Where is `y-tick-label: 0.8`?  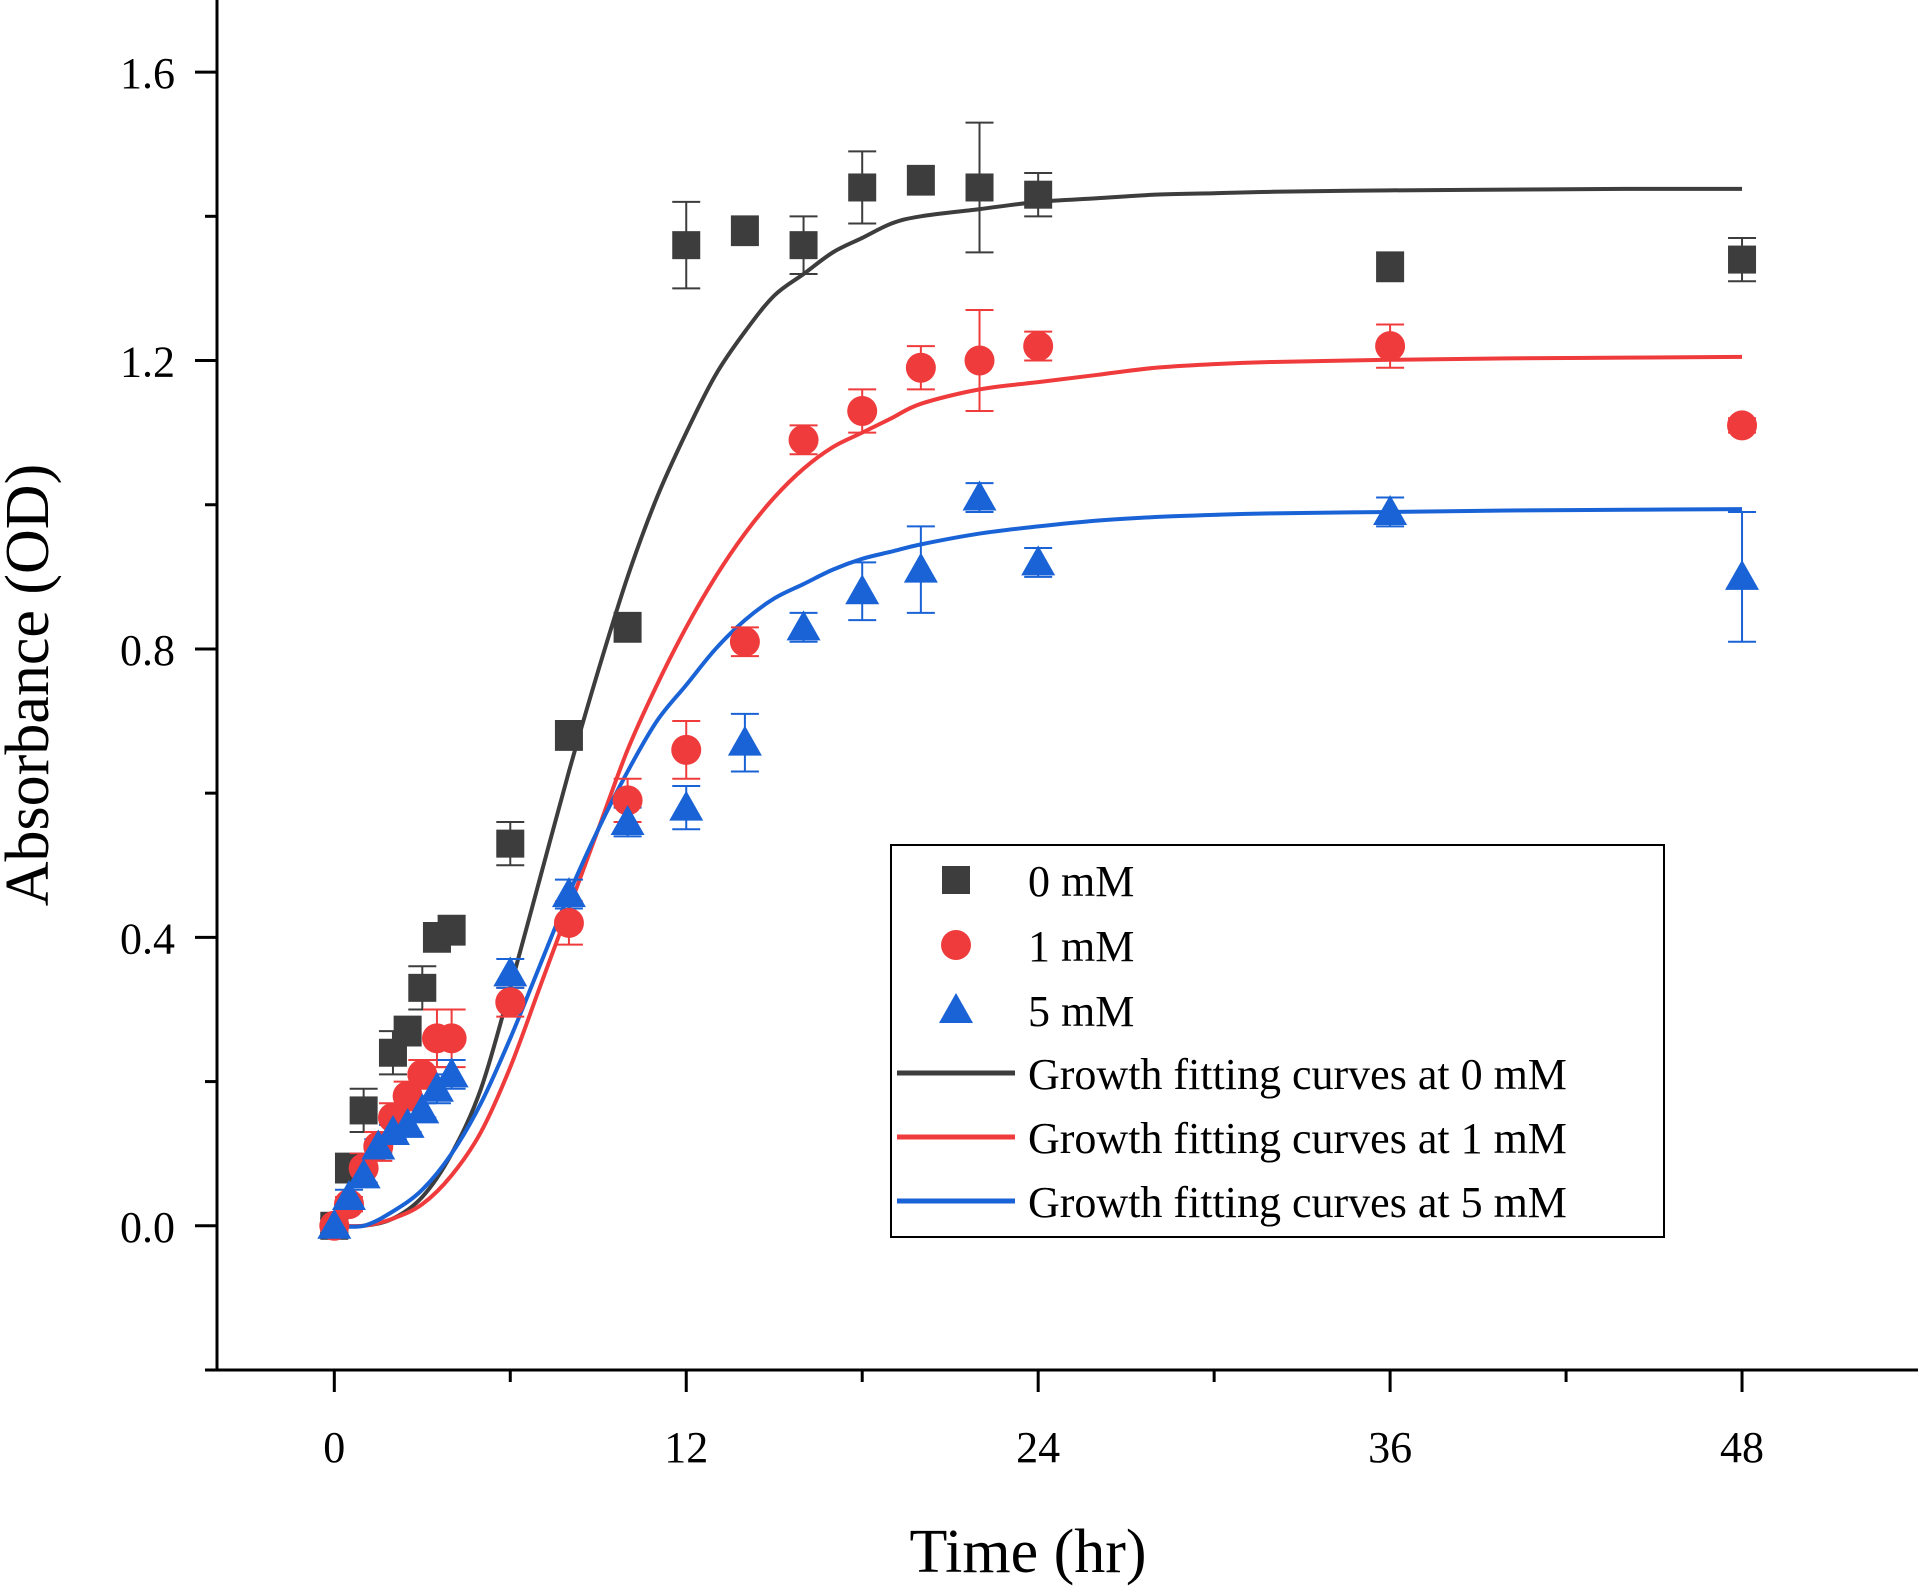
y-tick-label: 0.8 is located at coordinates (147, 650).